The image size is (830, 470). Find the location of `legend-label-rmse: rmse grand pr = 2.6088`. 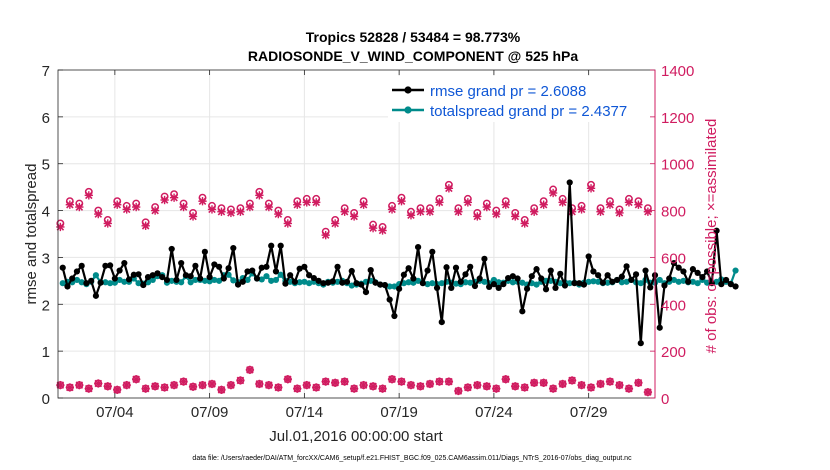

legend-label-rmse: rmse grand pr = 2.6088 is located at coordinates (508, 91).